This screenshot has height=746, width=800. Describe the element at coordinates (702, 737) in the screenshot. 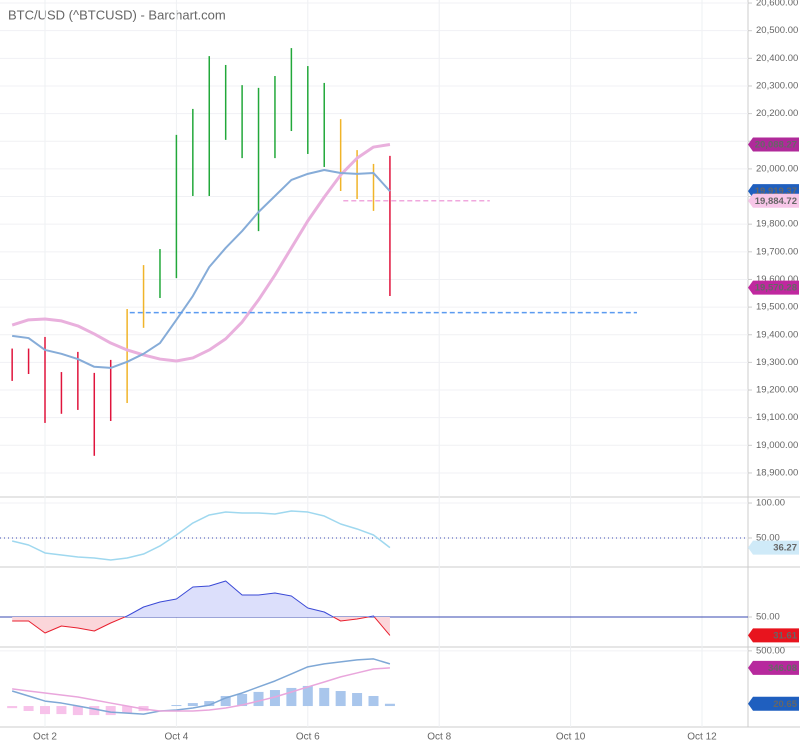

I see `x-tick-label: Oct 12` at that location.